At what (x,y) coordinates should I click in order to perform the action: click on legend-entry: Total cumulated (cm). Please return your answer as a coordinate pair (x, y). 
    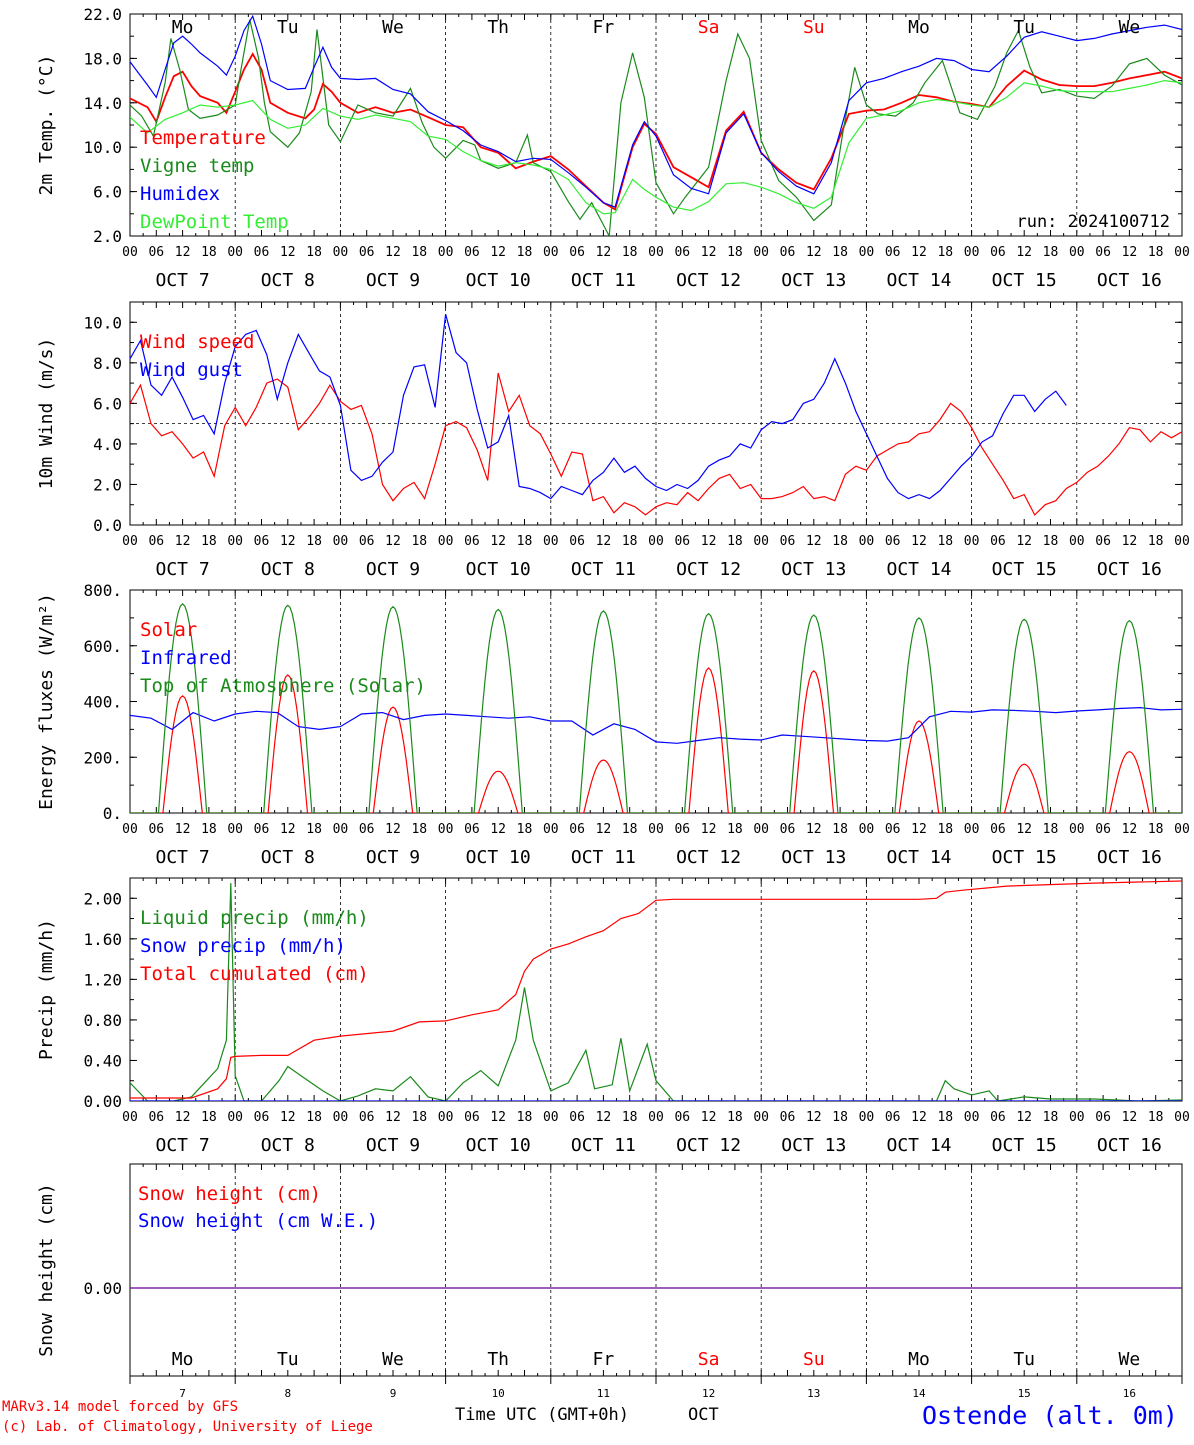
    Looking at the image, I should click on (254, 974).